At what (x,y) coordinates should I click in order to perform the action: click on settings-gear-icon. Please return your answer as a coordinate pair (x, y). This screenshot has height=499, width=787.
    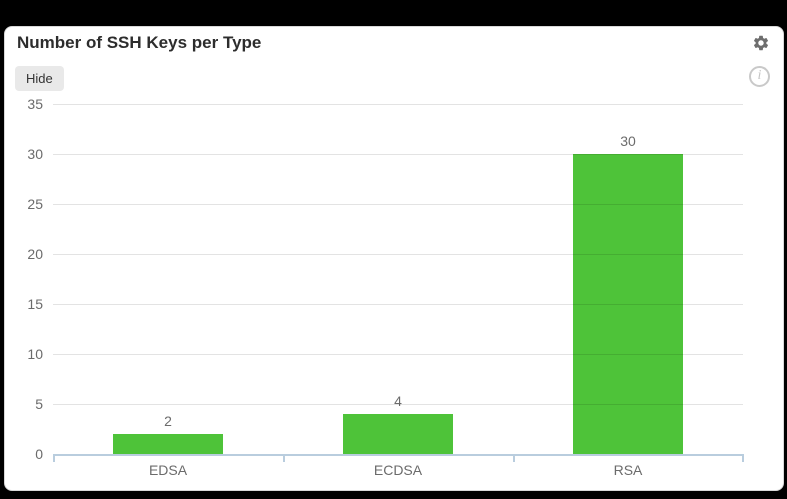
    Looking at the image, I should click on (761, 43).